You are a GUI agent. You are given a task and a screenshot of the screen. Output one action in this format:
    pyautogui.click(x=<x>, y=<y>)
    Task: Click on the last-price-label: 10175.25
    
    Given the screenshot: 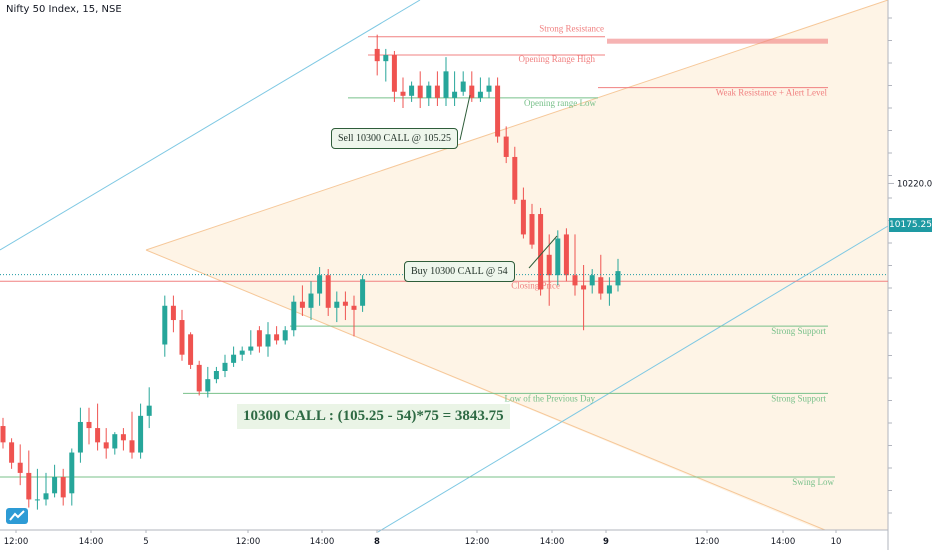 What is the action you would take?
    pyautogui.click(x=910, y=225)
    